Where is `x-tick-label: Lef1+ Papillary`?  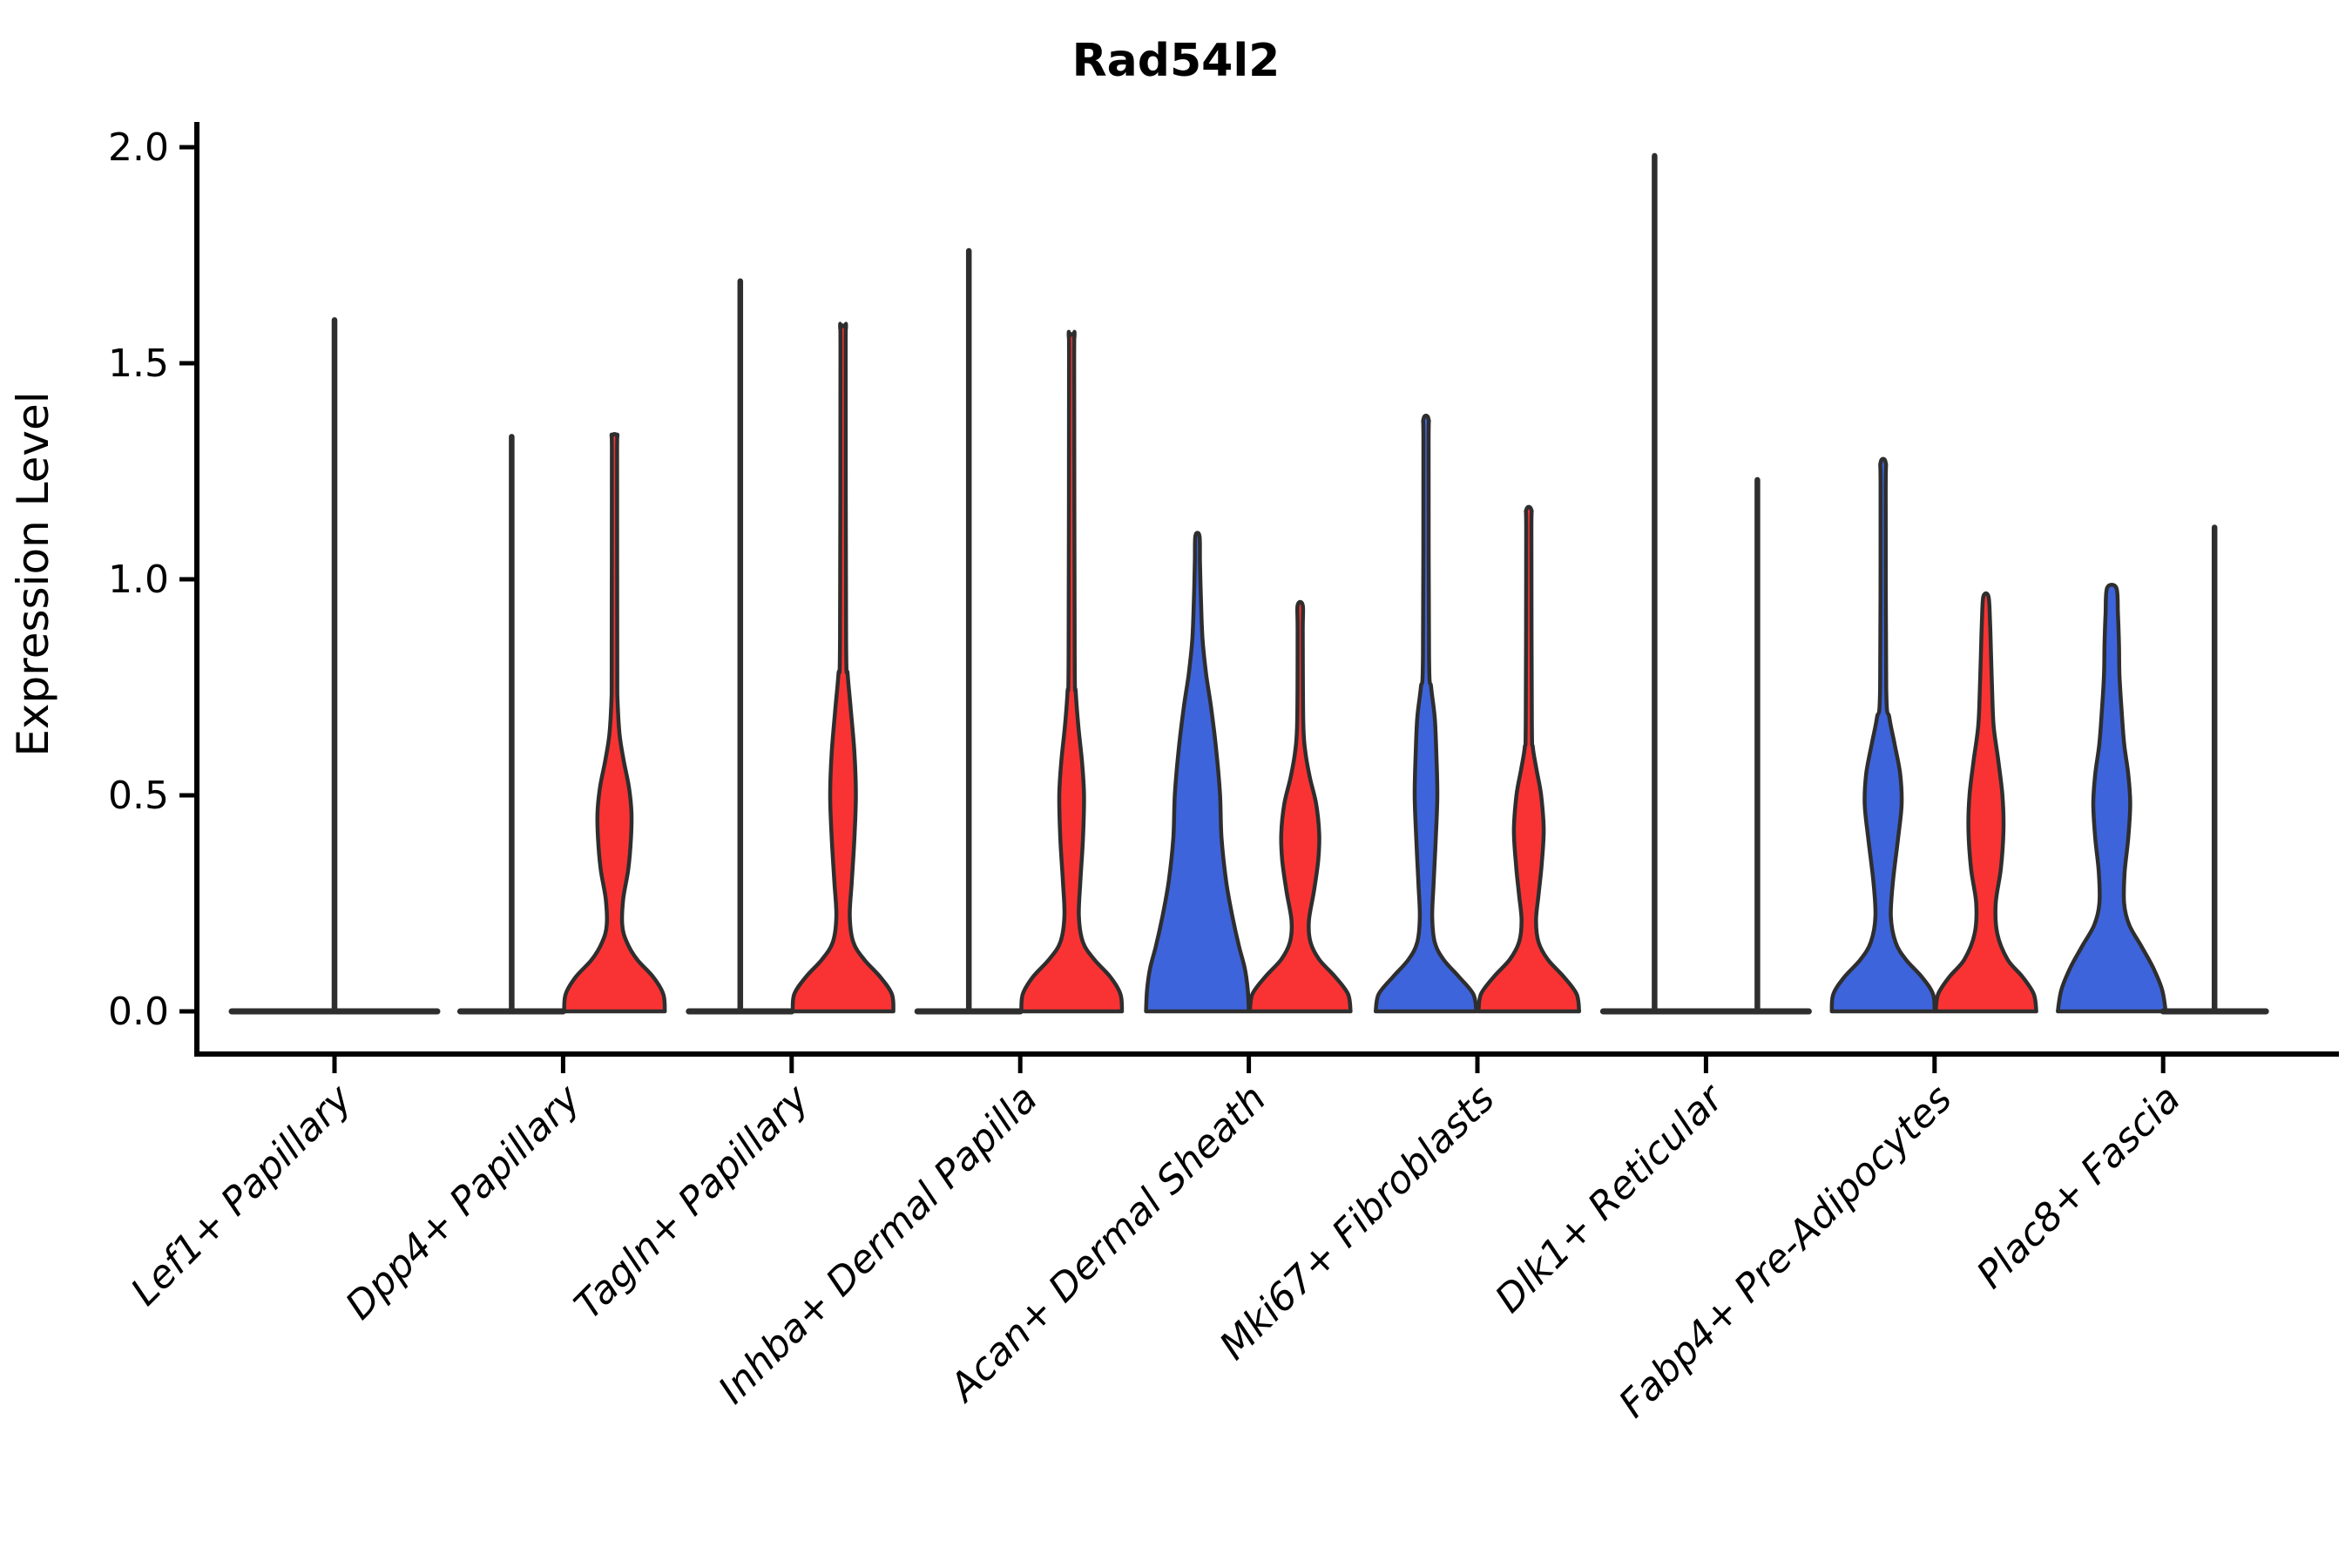 x-tick-label: Lef1+ Papillary is located at coordinates (242, 1195).